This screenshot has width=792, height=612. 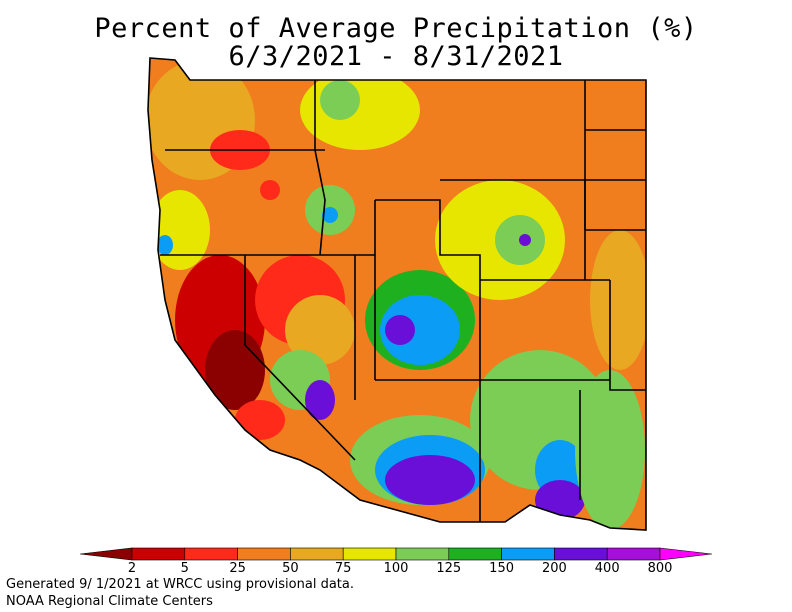 What do you see at coordinates (660, 568) in the screenshot?
I see `legend-tick-label: 800` at bounding box center [660, 568].